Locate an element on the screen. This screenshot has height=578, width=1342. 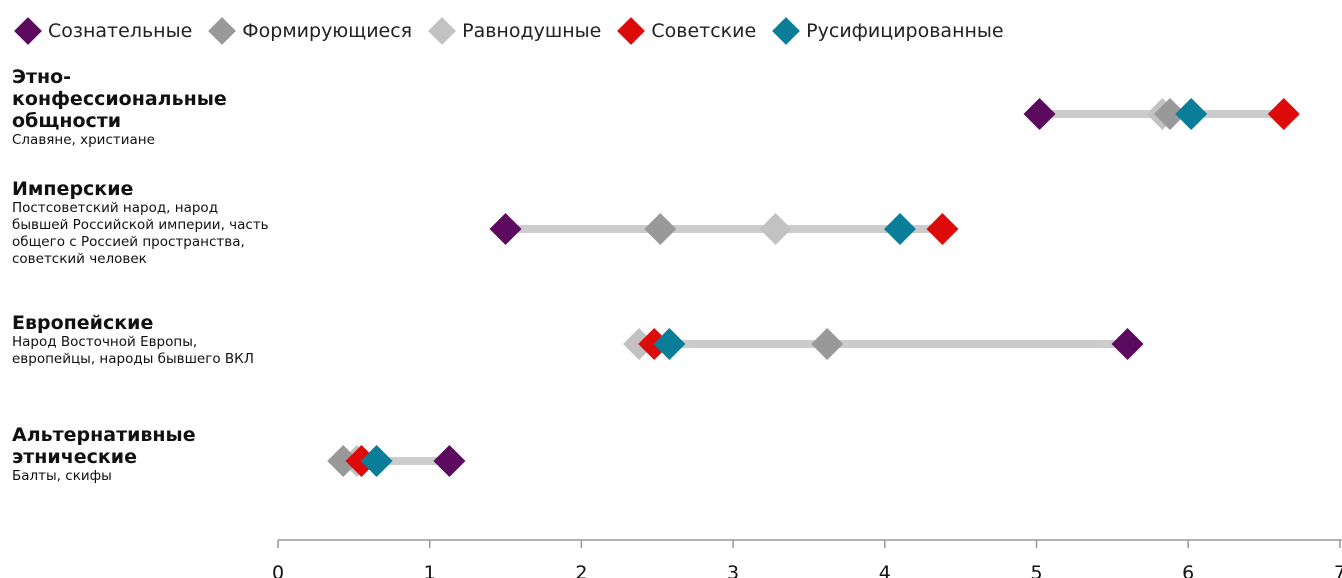
legend-item-soznatelnye: Сознательные is located at coordinates (102, 31).